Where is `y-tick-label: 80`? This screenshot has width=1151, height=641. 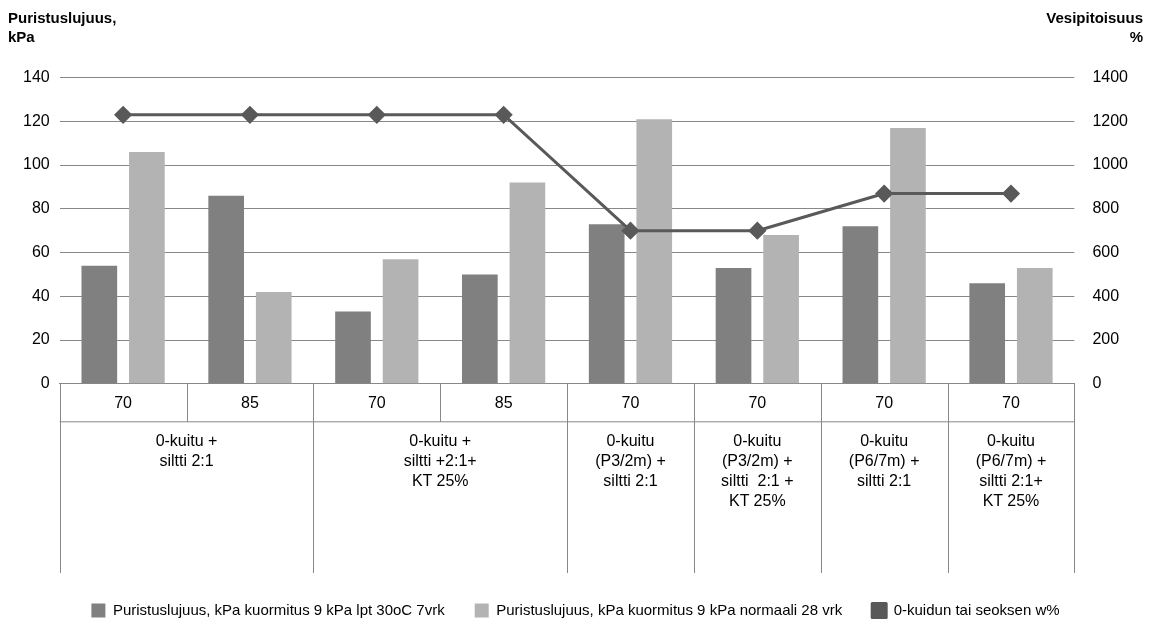
y-tick-label: 80 is located at coordinates (40, 208).